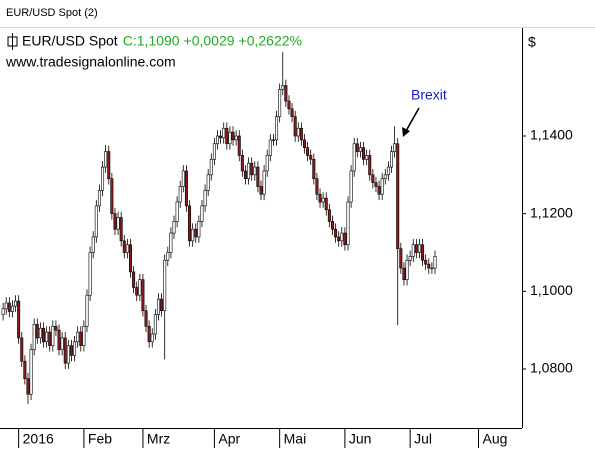 This screenshot has height=450, width=595. Describe the element at coordinates (270, 41) in the screenshot. I see `legend-quote: +0,2622%` at that location.